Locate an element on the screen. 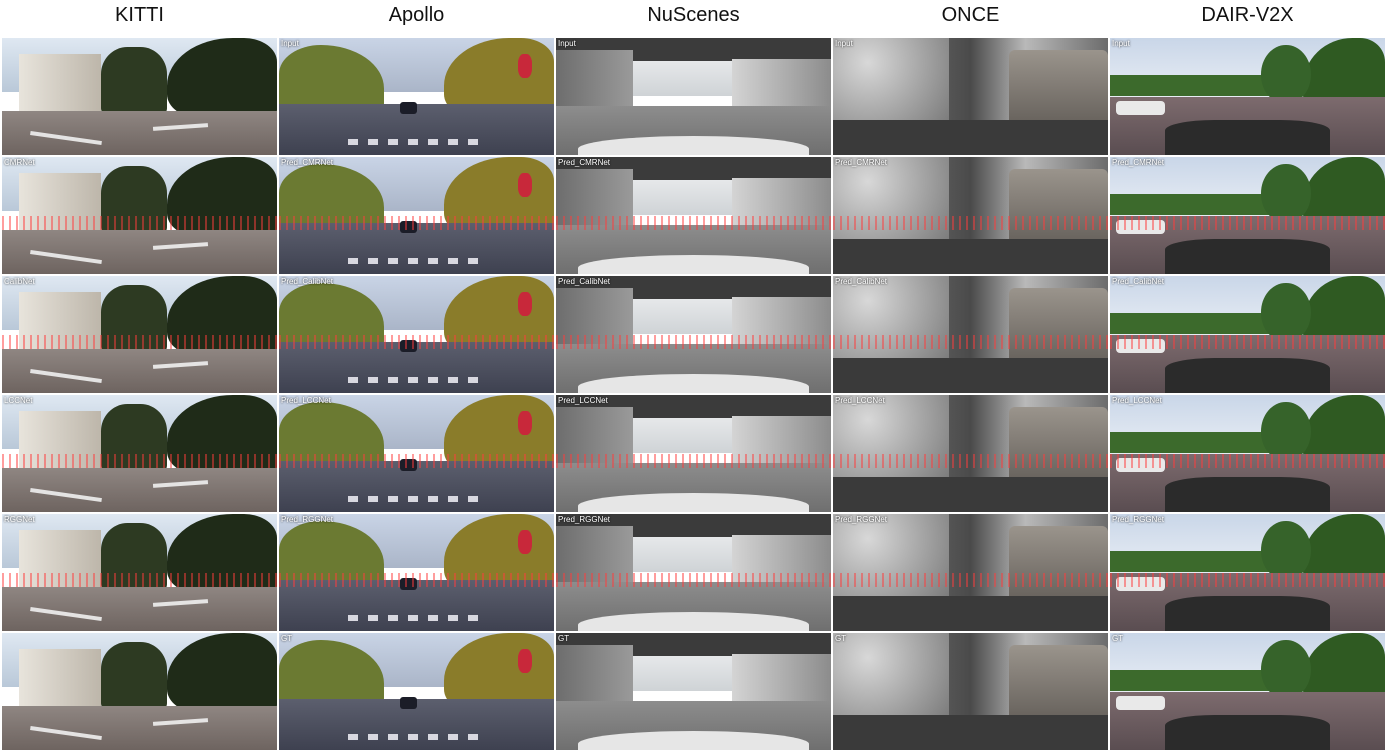  image-cell-nuscenes-row1: Input is located at coordinates (693, 96).